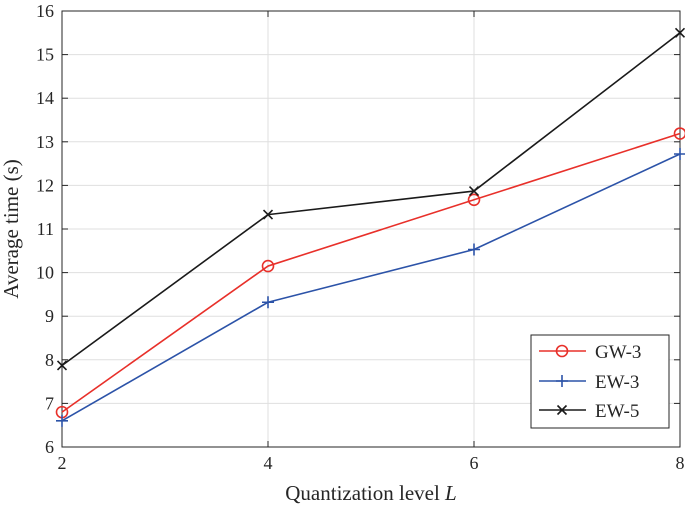 The image size is (685, 507). I want to click on y-tick-label: 15, so click(45, 55).